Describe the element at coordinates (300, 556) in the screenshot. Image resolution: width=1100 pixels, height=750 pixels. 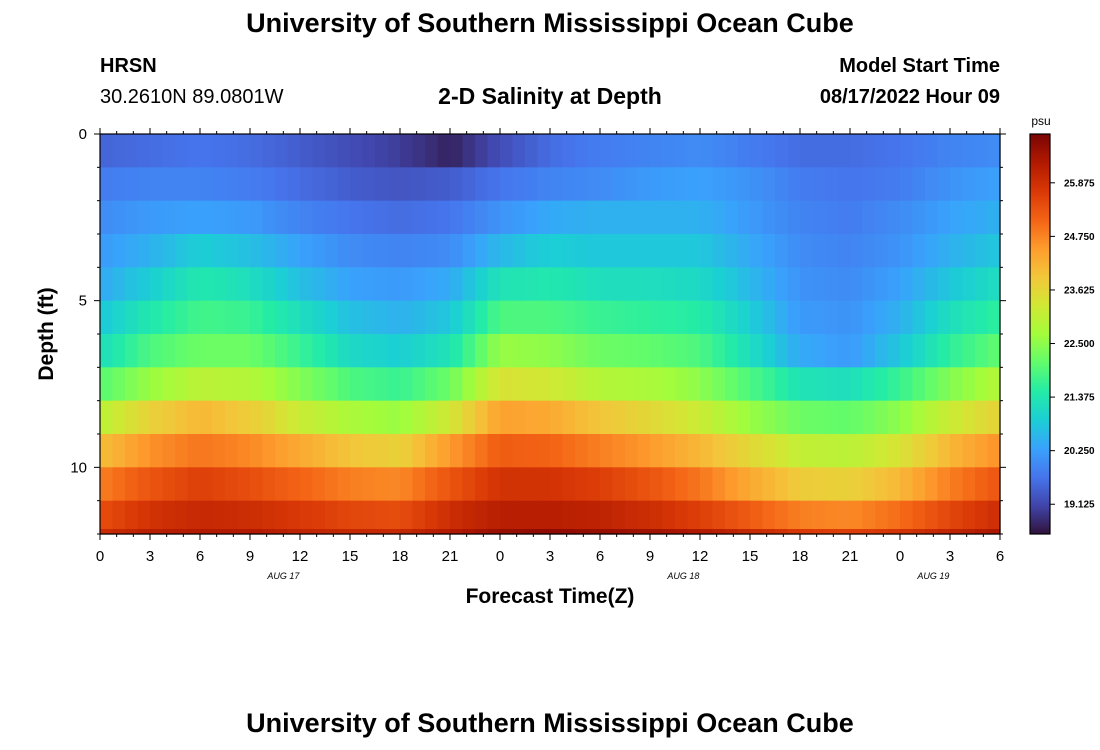
I see `x-tick-label: 12` at that location.